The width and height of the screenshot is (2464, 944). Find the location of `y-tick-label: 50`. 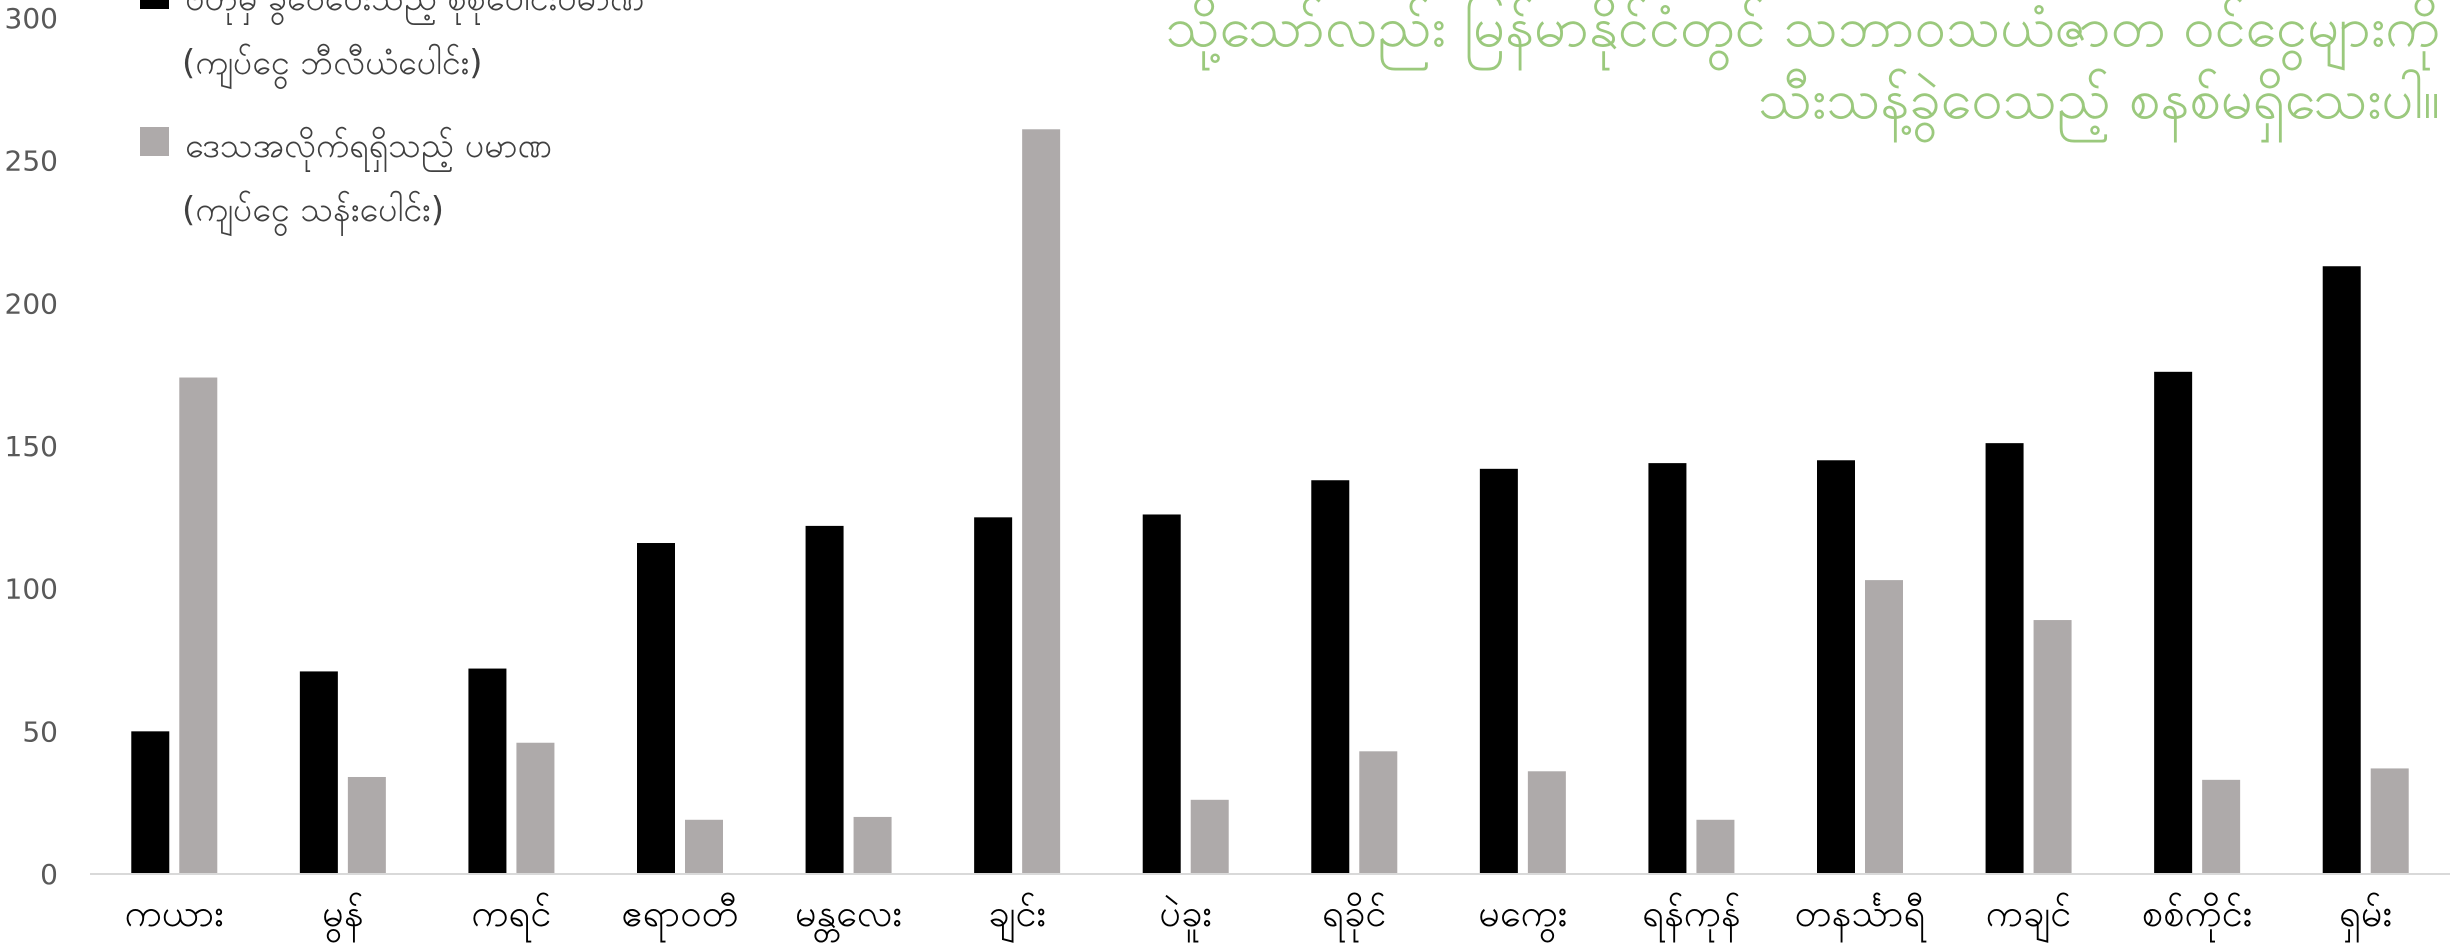

y-tick-label: 50 is located at coordinates (40, 731).